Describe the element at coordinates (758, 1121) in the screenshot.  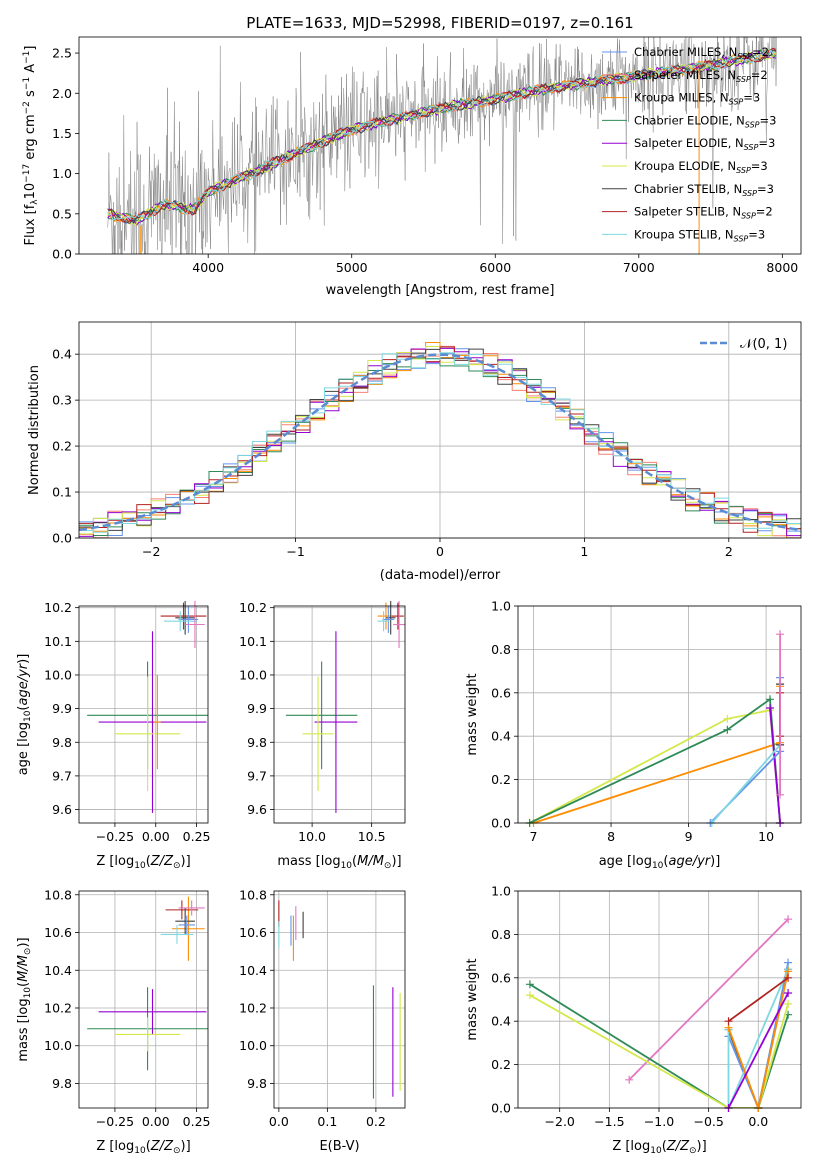
I see `weight_vs_Z-xtick-label: 0.0` at that location.